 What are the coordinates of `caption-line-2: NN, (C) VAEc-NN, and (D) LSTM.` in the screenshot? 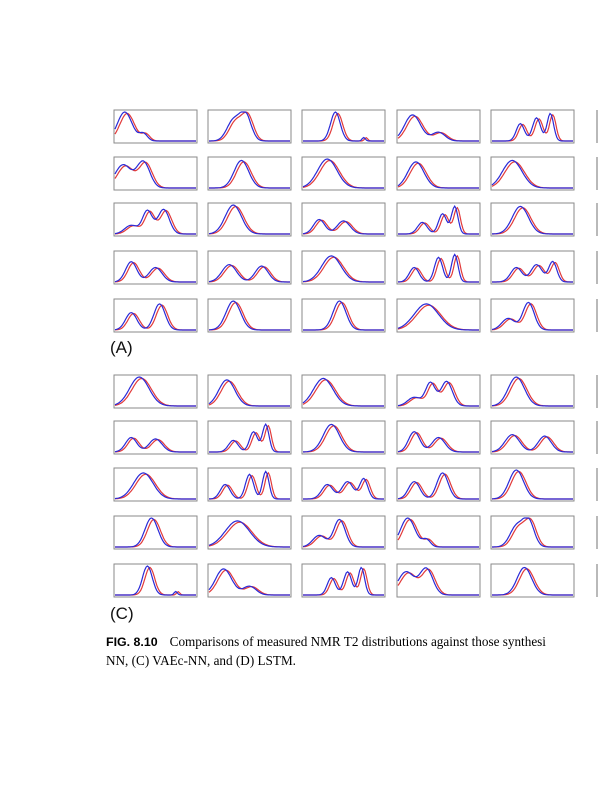 It's located at (201, 660).